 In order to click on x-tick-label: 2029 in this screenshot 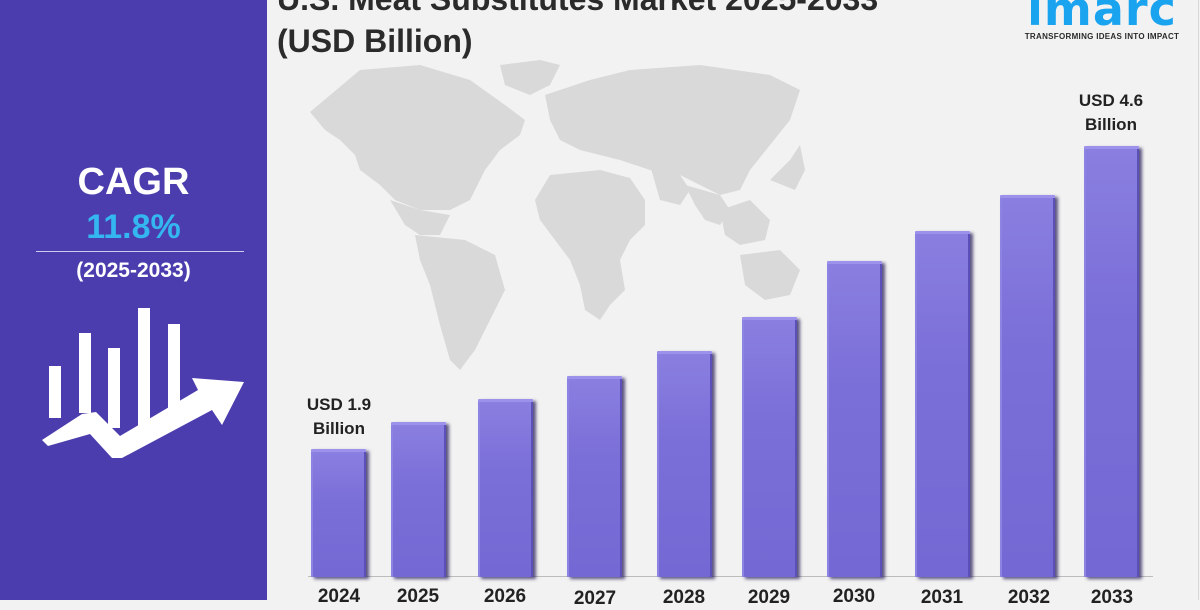, I will do `click(769, 597)`.